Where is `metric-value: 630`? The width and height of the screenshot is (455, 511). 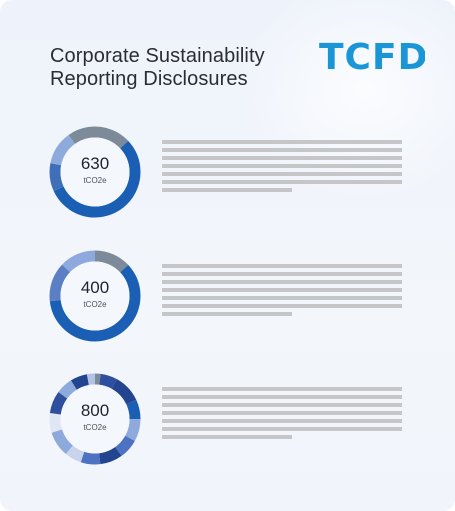 metric-value: 630 is located at coordinates (95, 163).